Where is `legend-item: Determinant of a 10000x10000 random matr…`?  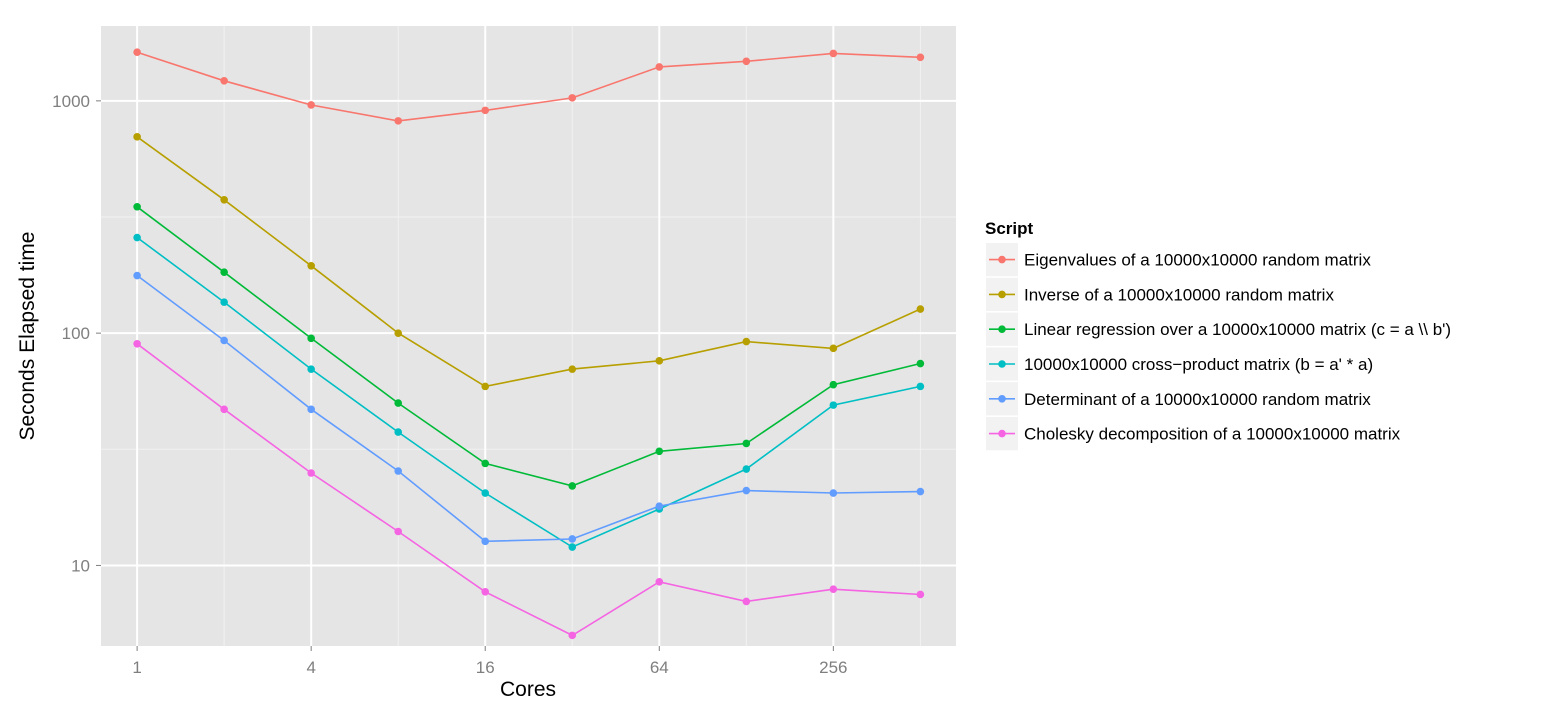
legend-item: Determinant of a 10000x10000 random matr… is located at coordinates (1178, 399).